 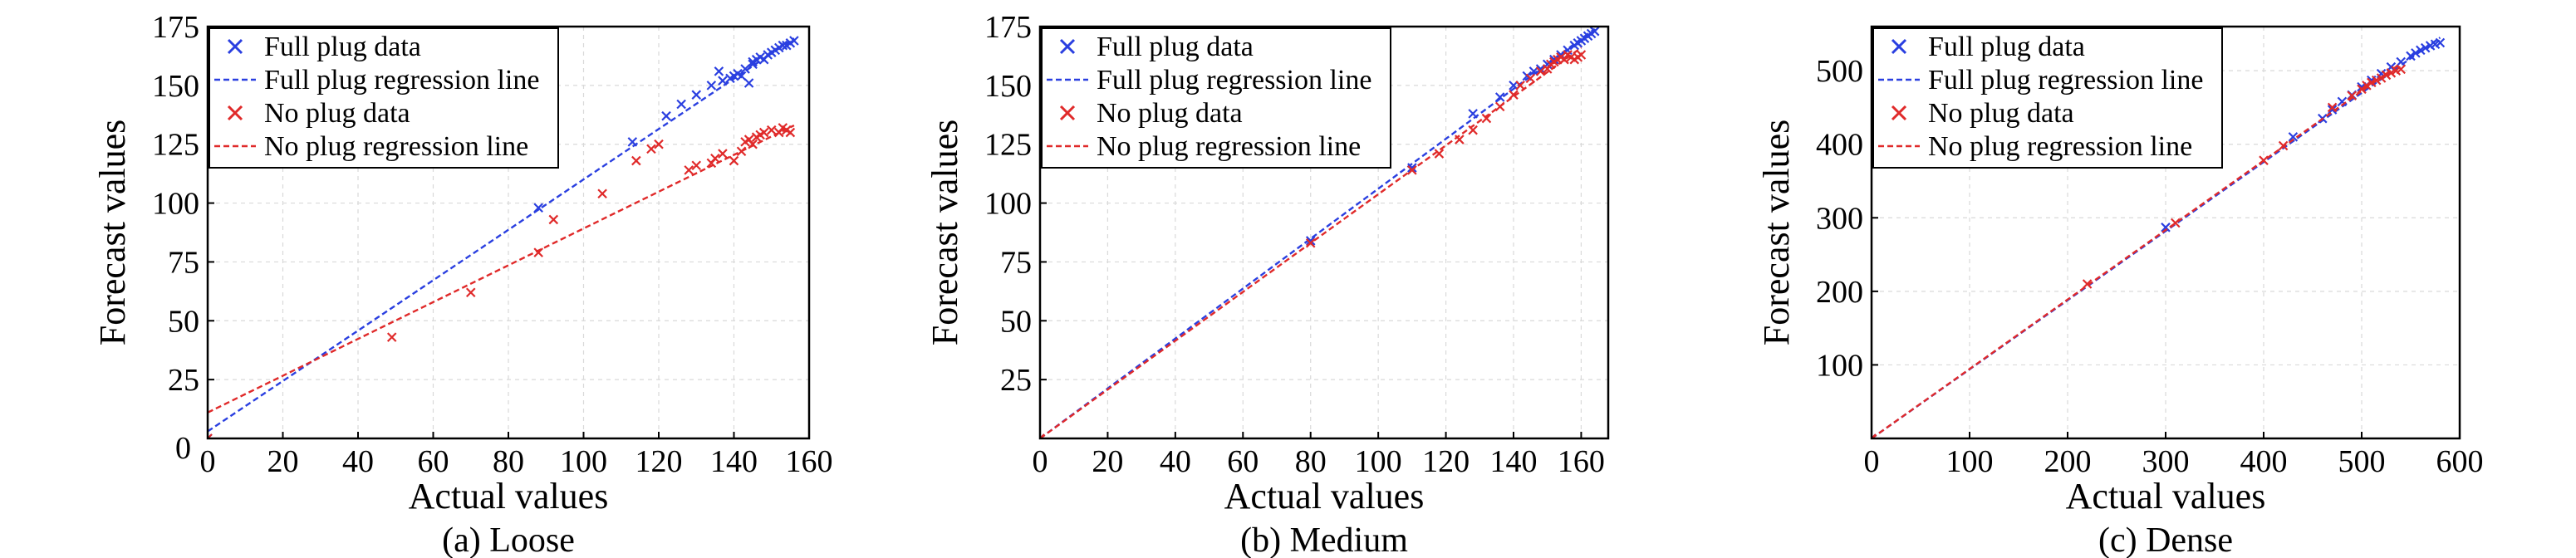 What do you see at coordinates (2362, 461) in the screenshot?
I see `x-tick-label: 500` at bounding box center [2362, 461].